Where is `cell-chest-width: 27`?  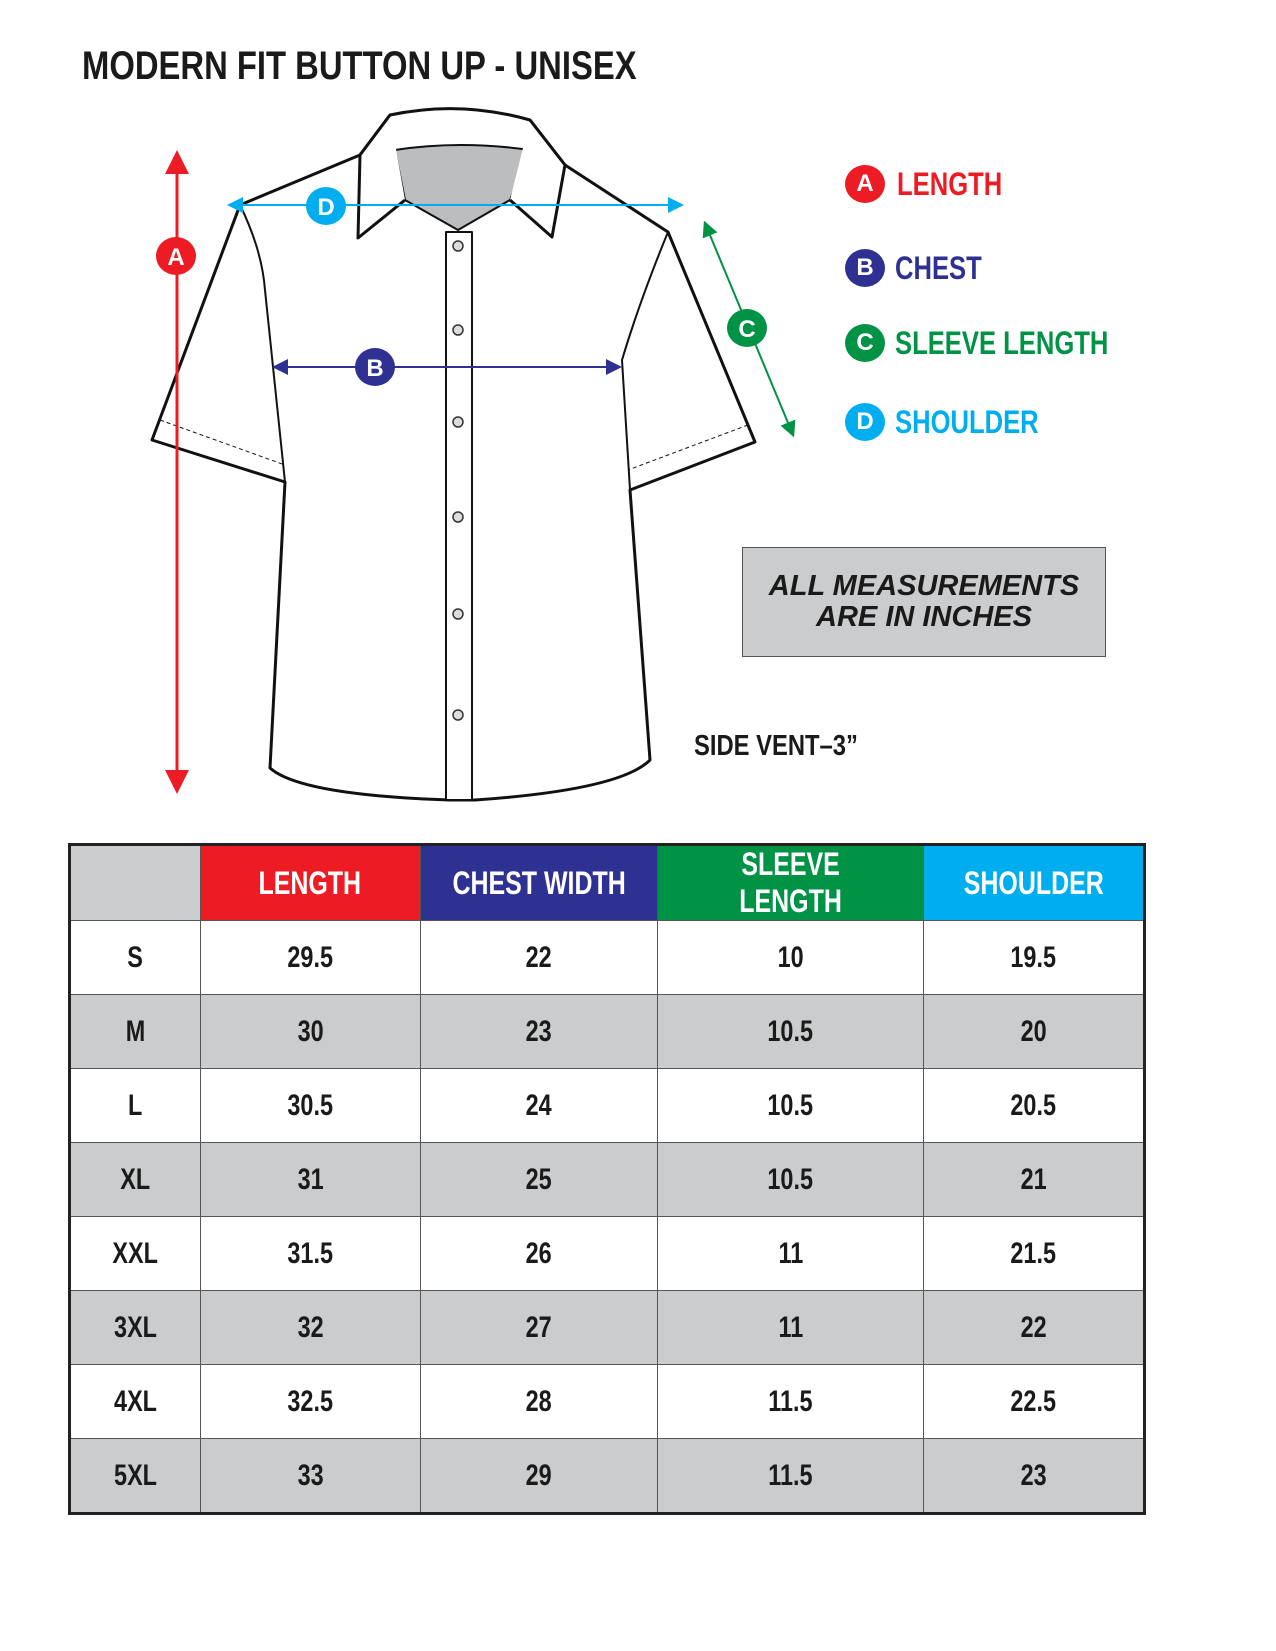 cell-chest-width: 27 is located at coordinates (539, 1327).